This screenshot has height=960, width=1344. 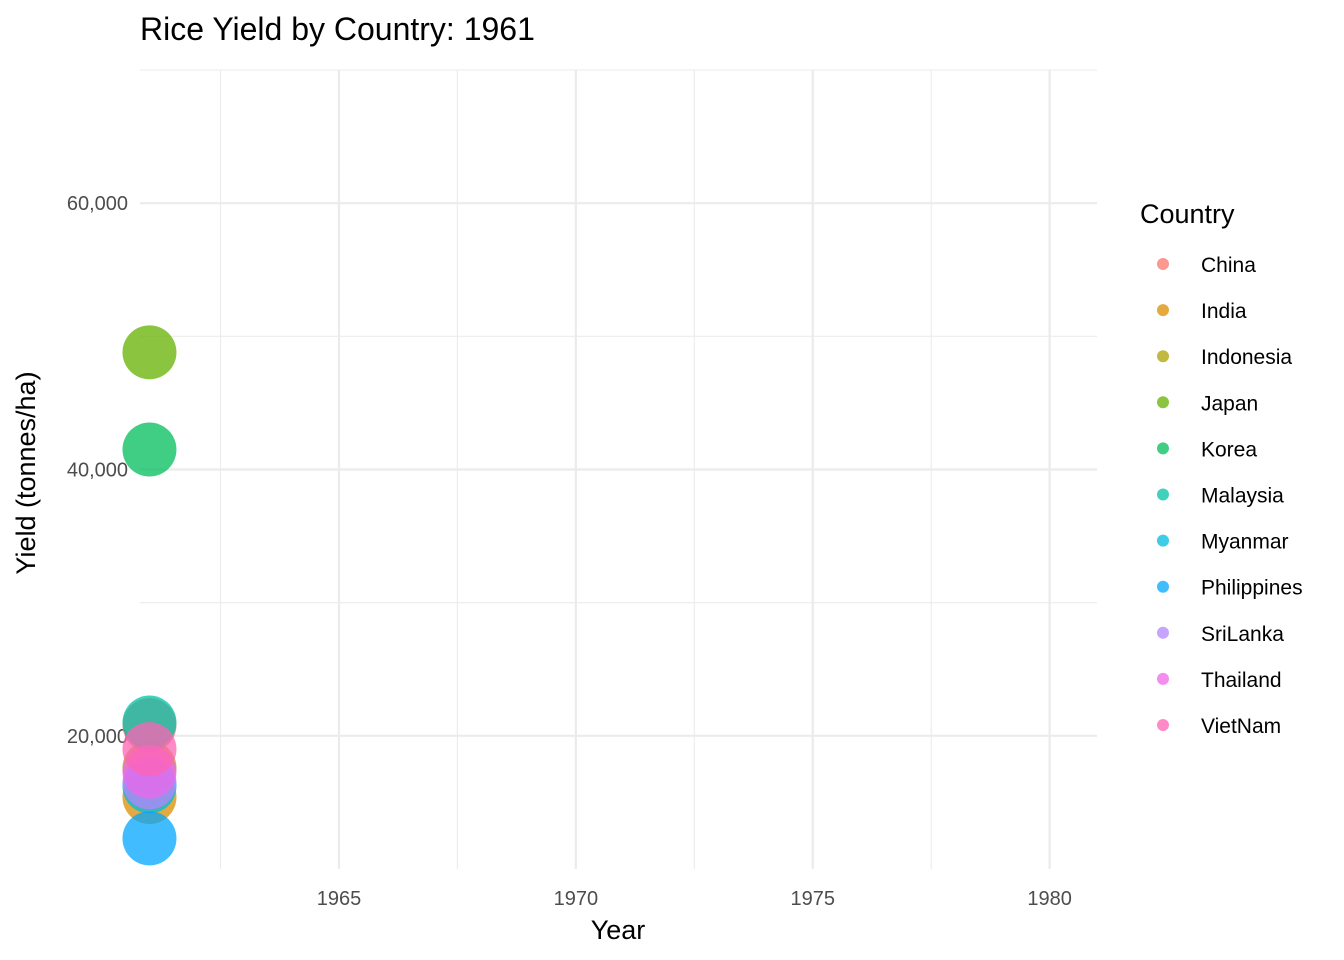 I want to click on legend-key-malaysia, so click(x=1163, y=494).